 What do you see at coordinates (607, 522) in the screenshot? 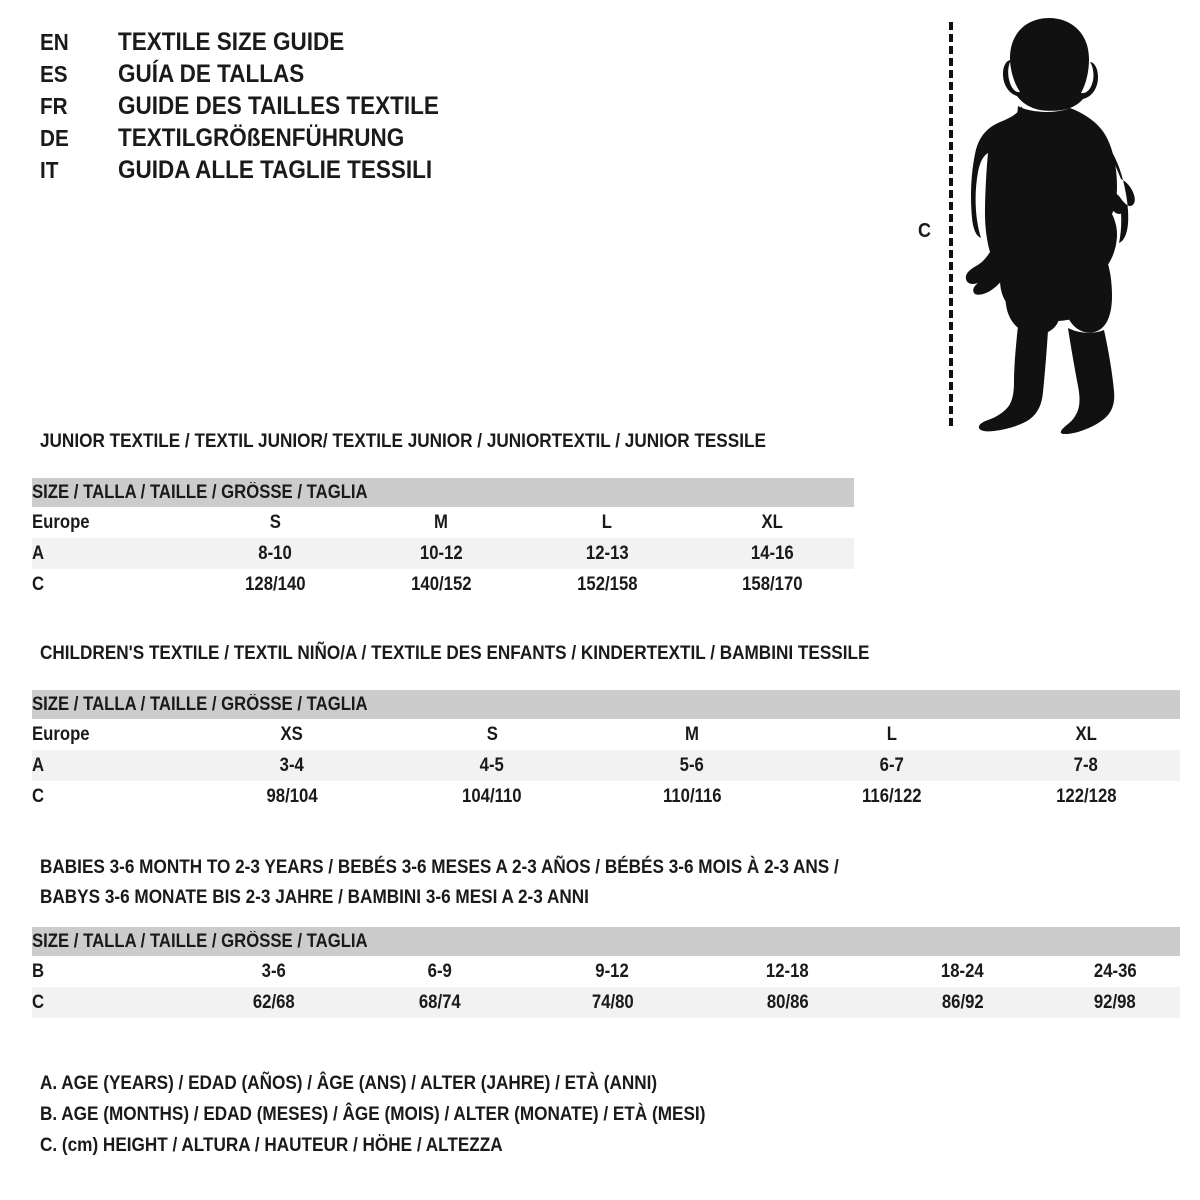
I see `junior-size-l: L` at bounding box center [607, 522].